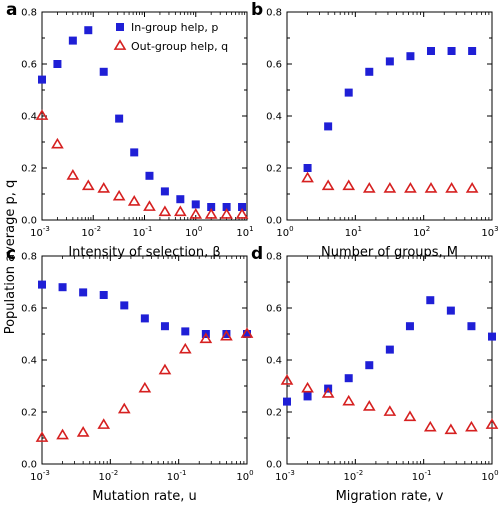 Image resolution: width=502 pixels, height=512 pixels. Describe the element at coordinates (120, 27) in the screenshot. I see `legend-square-icon` at that location.